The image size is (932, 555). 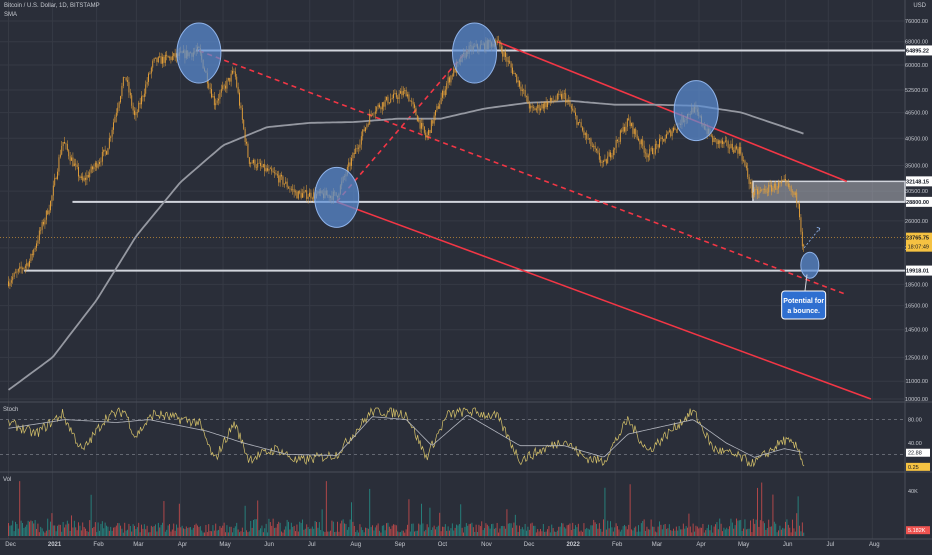 I want to click on y-tick-label-11: 16500.00, so click(x=916, y=307).